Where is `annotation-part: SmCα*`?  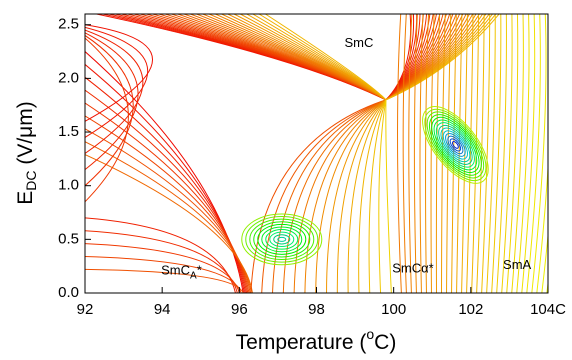
annotation-part: SmCα* is located at coordinates (412, 268).